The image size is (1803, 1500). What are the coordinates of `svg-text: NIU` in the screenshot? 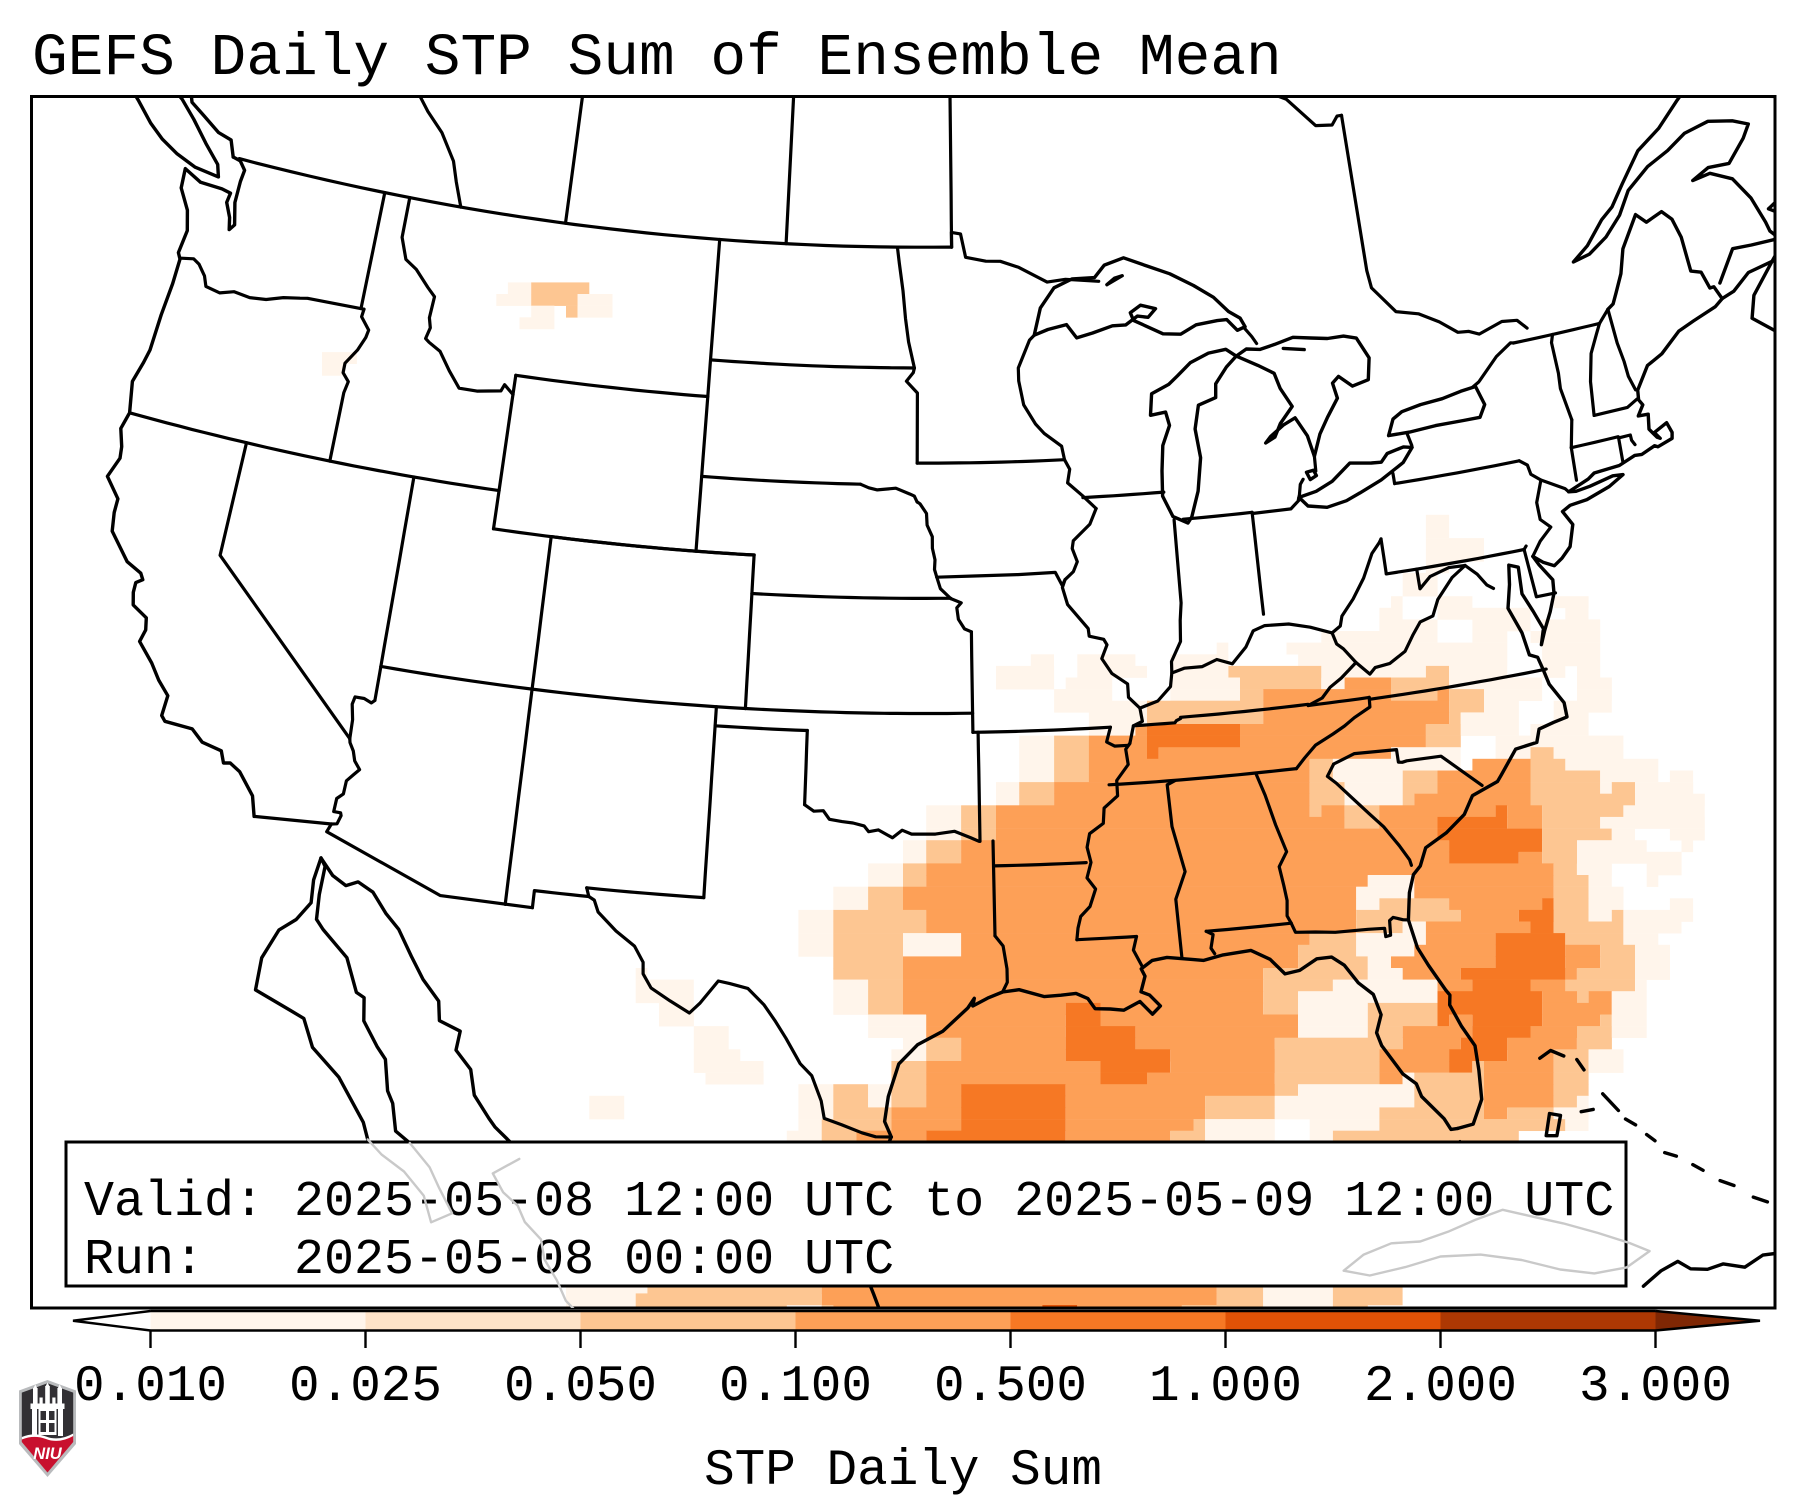 It's located at (48, 1454).